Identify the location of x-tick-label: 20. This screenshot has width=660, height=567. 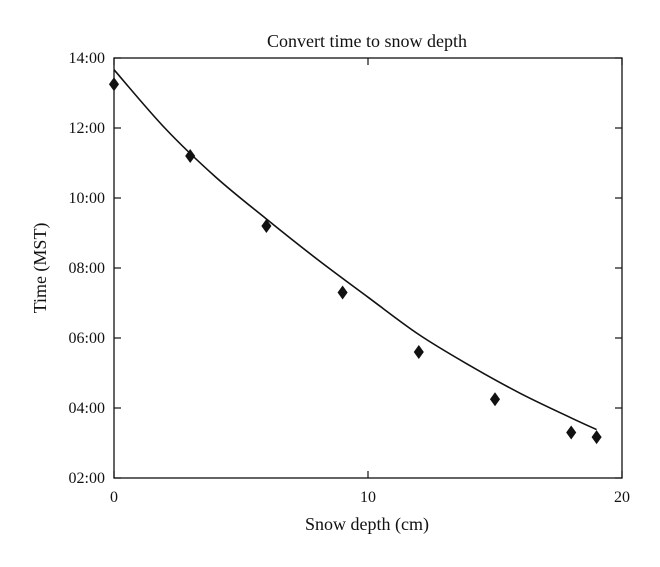
(622, 497).